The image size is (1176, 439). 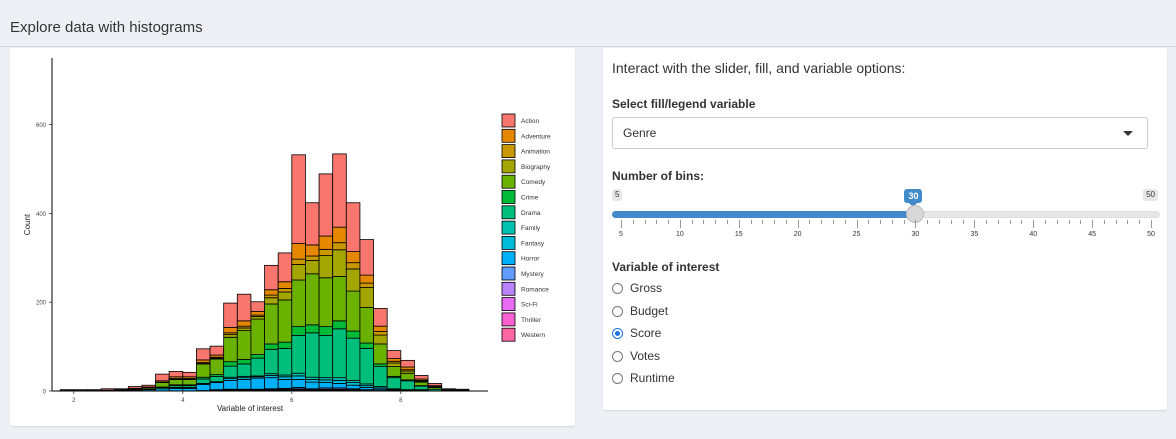 What do you see at coordinates (41, 304) in the screenshot?
I see `y-tick-label: 200` at bounding box center [41, 304].